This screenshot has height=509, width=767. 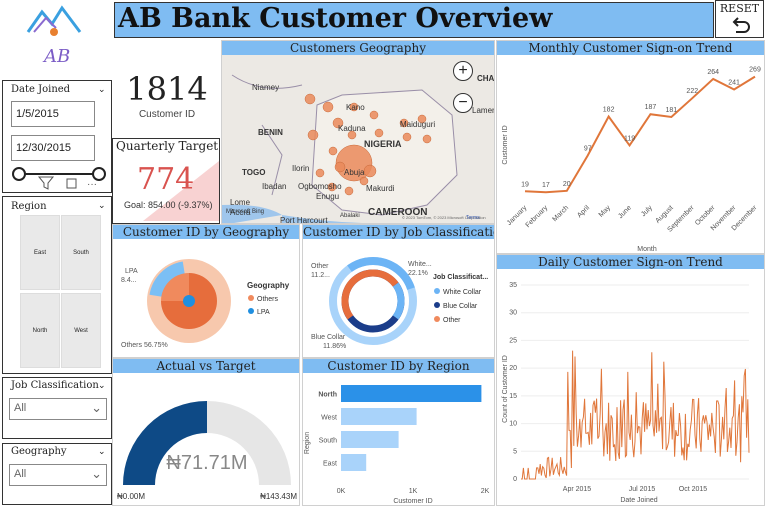 I want to click on date-slicer: Date Joined ⌄ 1/5/2015 12/30/2015 ···, so click(x=57, y=136).